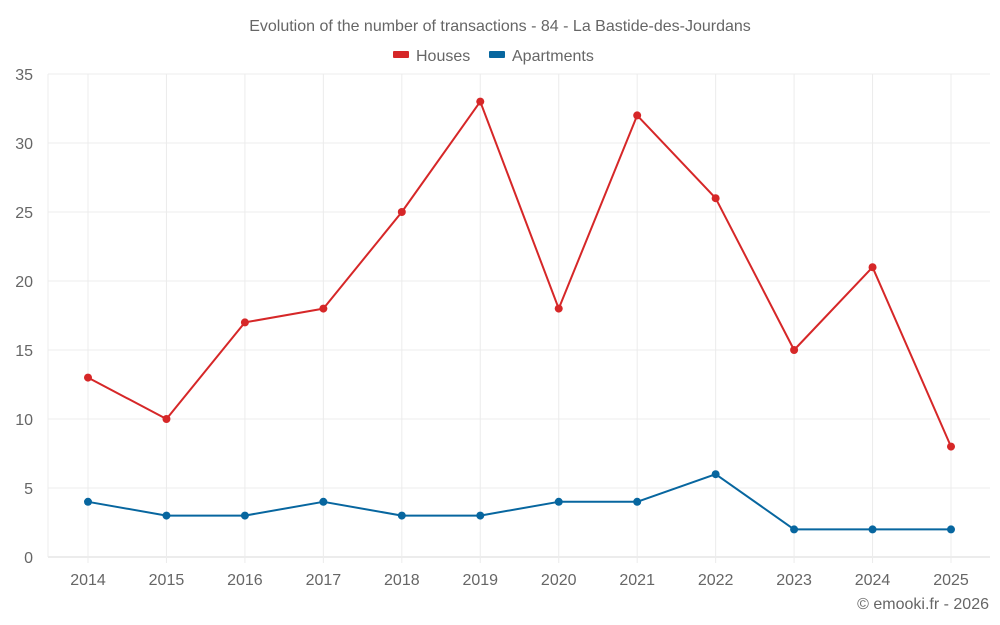  I want to click on credit-text: © emooki.fr - 2026, so click(923, 604).